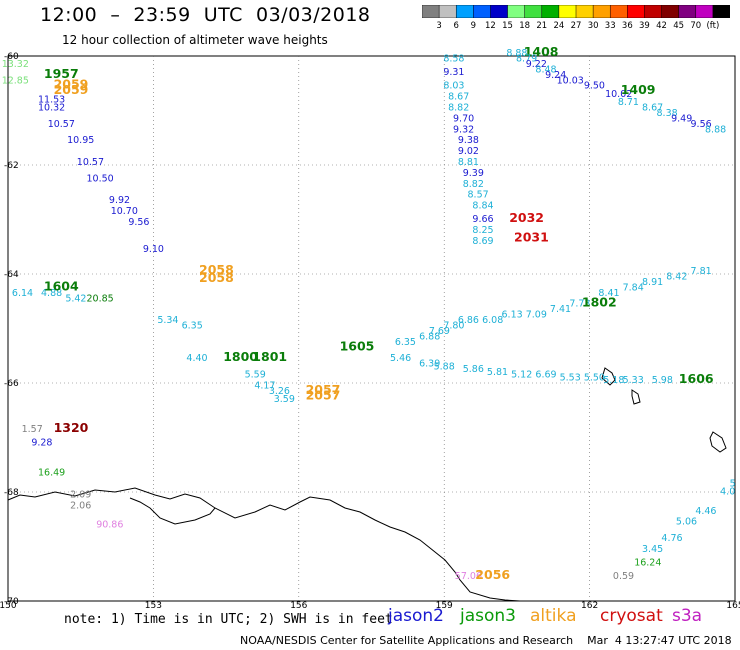 This screenshot has width=740, height=650. Describe the element at coordinates (652, 282) in the screenshot. I see `wave-height-label: 8.91` at that location.